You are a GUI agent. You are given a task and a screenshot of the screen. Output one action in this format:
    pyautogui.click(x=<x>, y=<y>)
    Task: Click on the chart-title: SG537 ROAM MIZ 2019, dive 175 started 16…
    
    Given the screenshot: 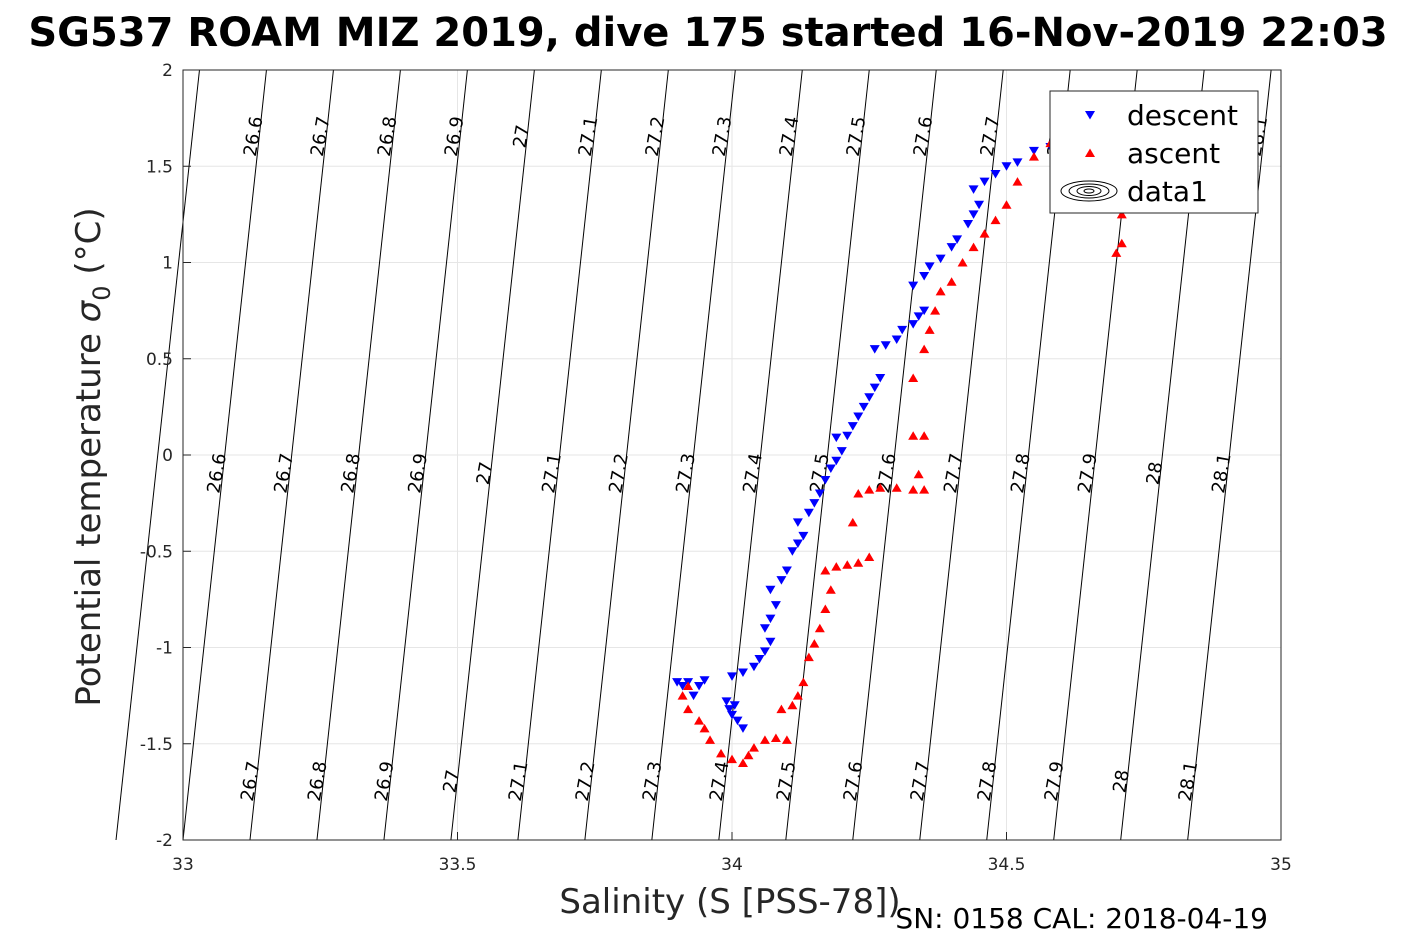 What is the action you would take?
    pyautogui.click(x=707, y=33)
    